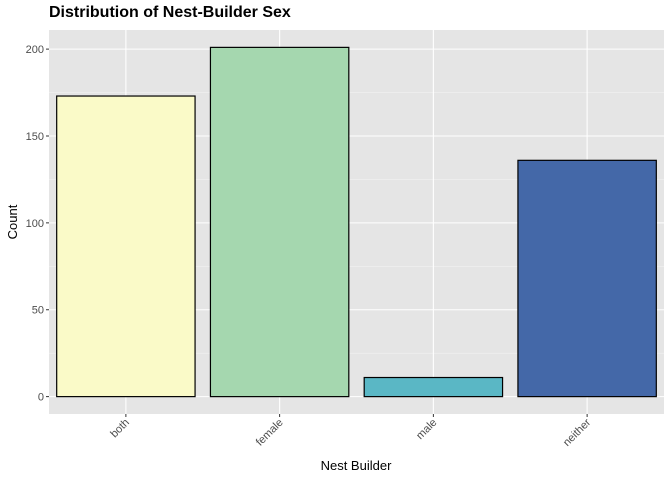 The height and width of the screenshot is (480, 672). What do you see at coordinates (12, 221) in the screenshot?
I see `y-axis-title: Count` at bounding box center [12, 221].